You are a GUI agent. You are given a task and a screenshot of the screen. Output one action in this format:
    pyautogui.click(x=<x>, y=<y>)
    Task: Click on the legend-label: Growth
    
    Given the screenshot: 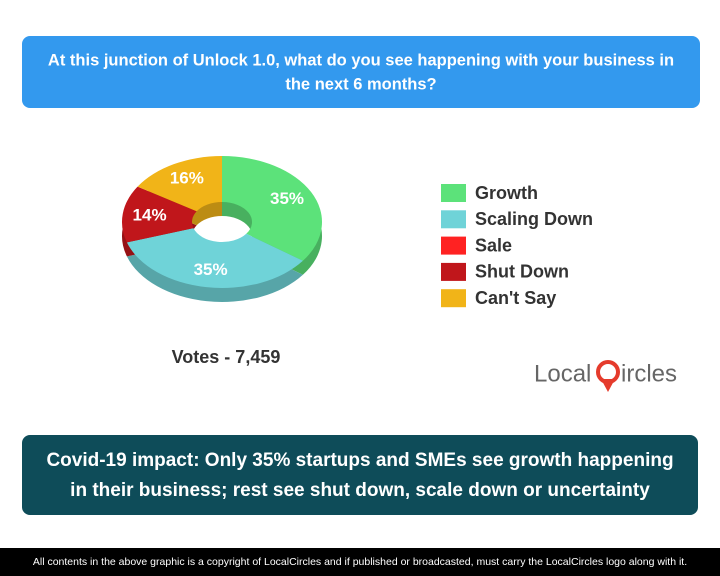 What is the action you would take?
    pyautogui.click(x=506, y=193)
    